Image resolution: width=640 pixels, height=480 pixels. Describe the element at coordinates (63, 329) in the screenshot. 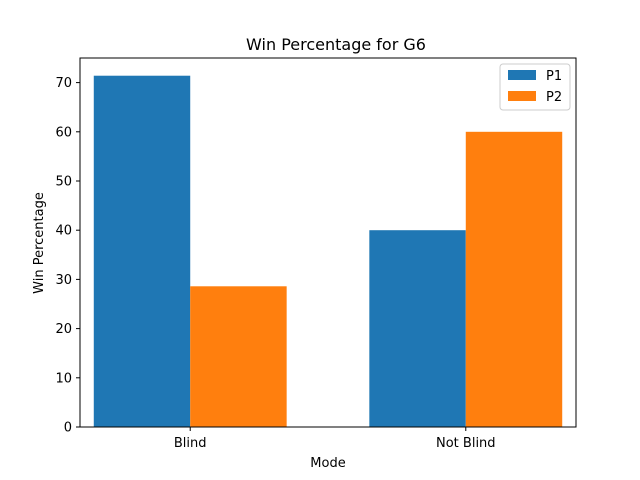

I see `y-tick-label-20: 20` at that location.